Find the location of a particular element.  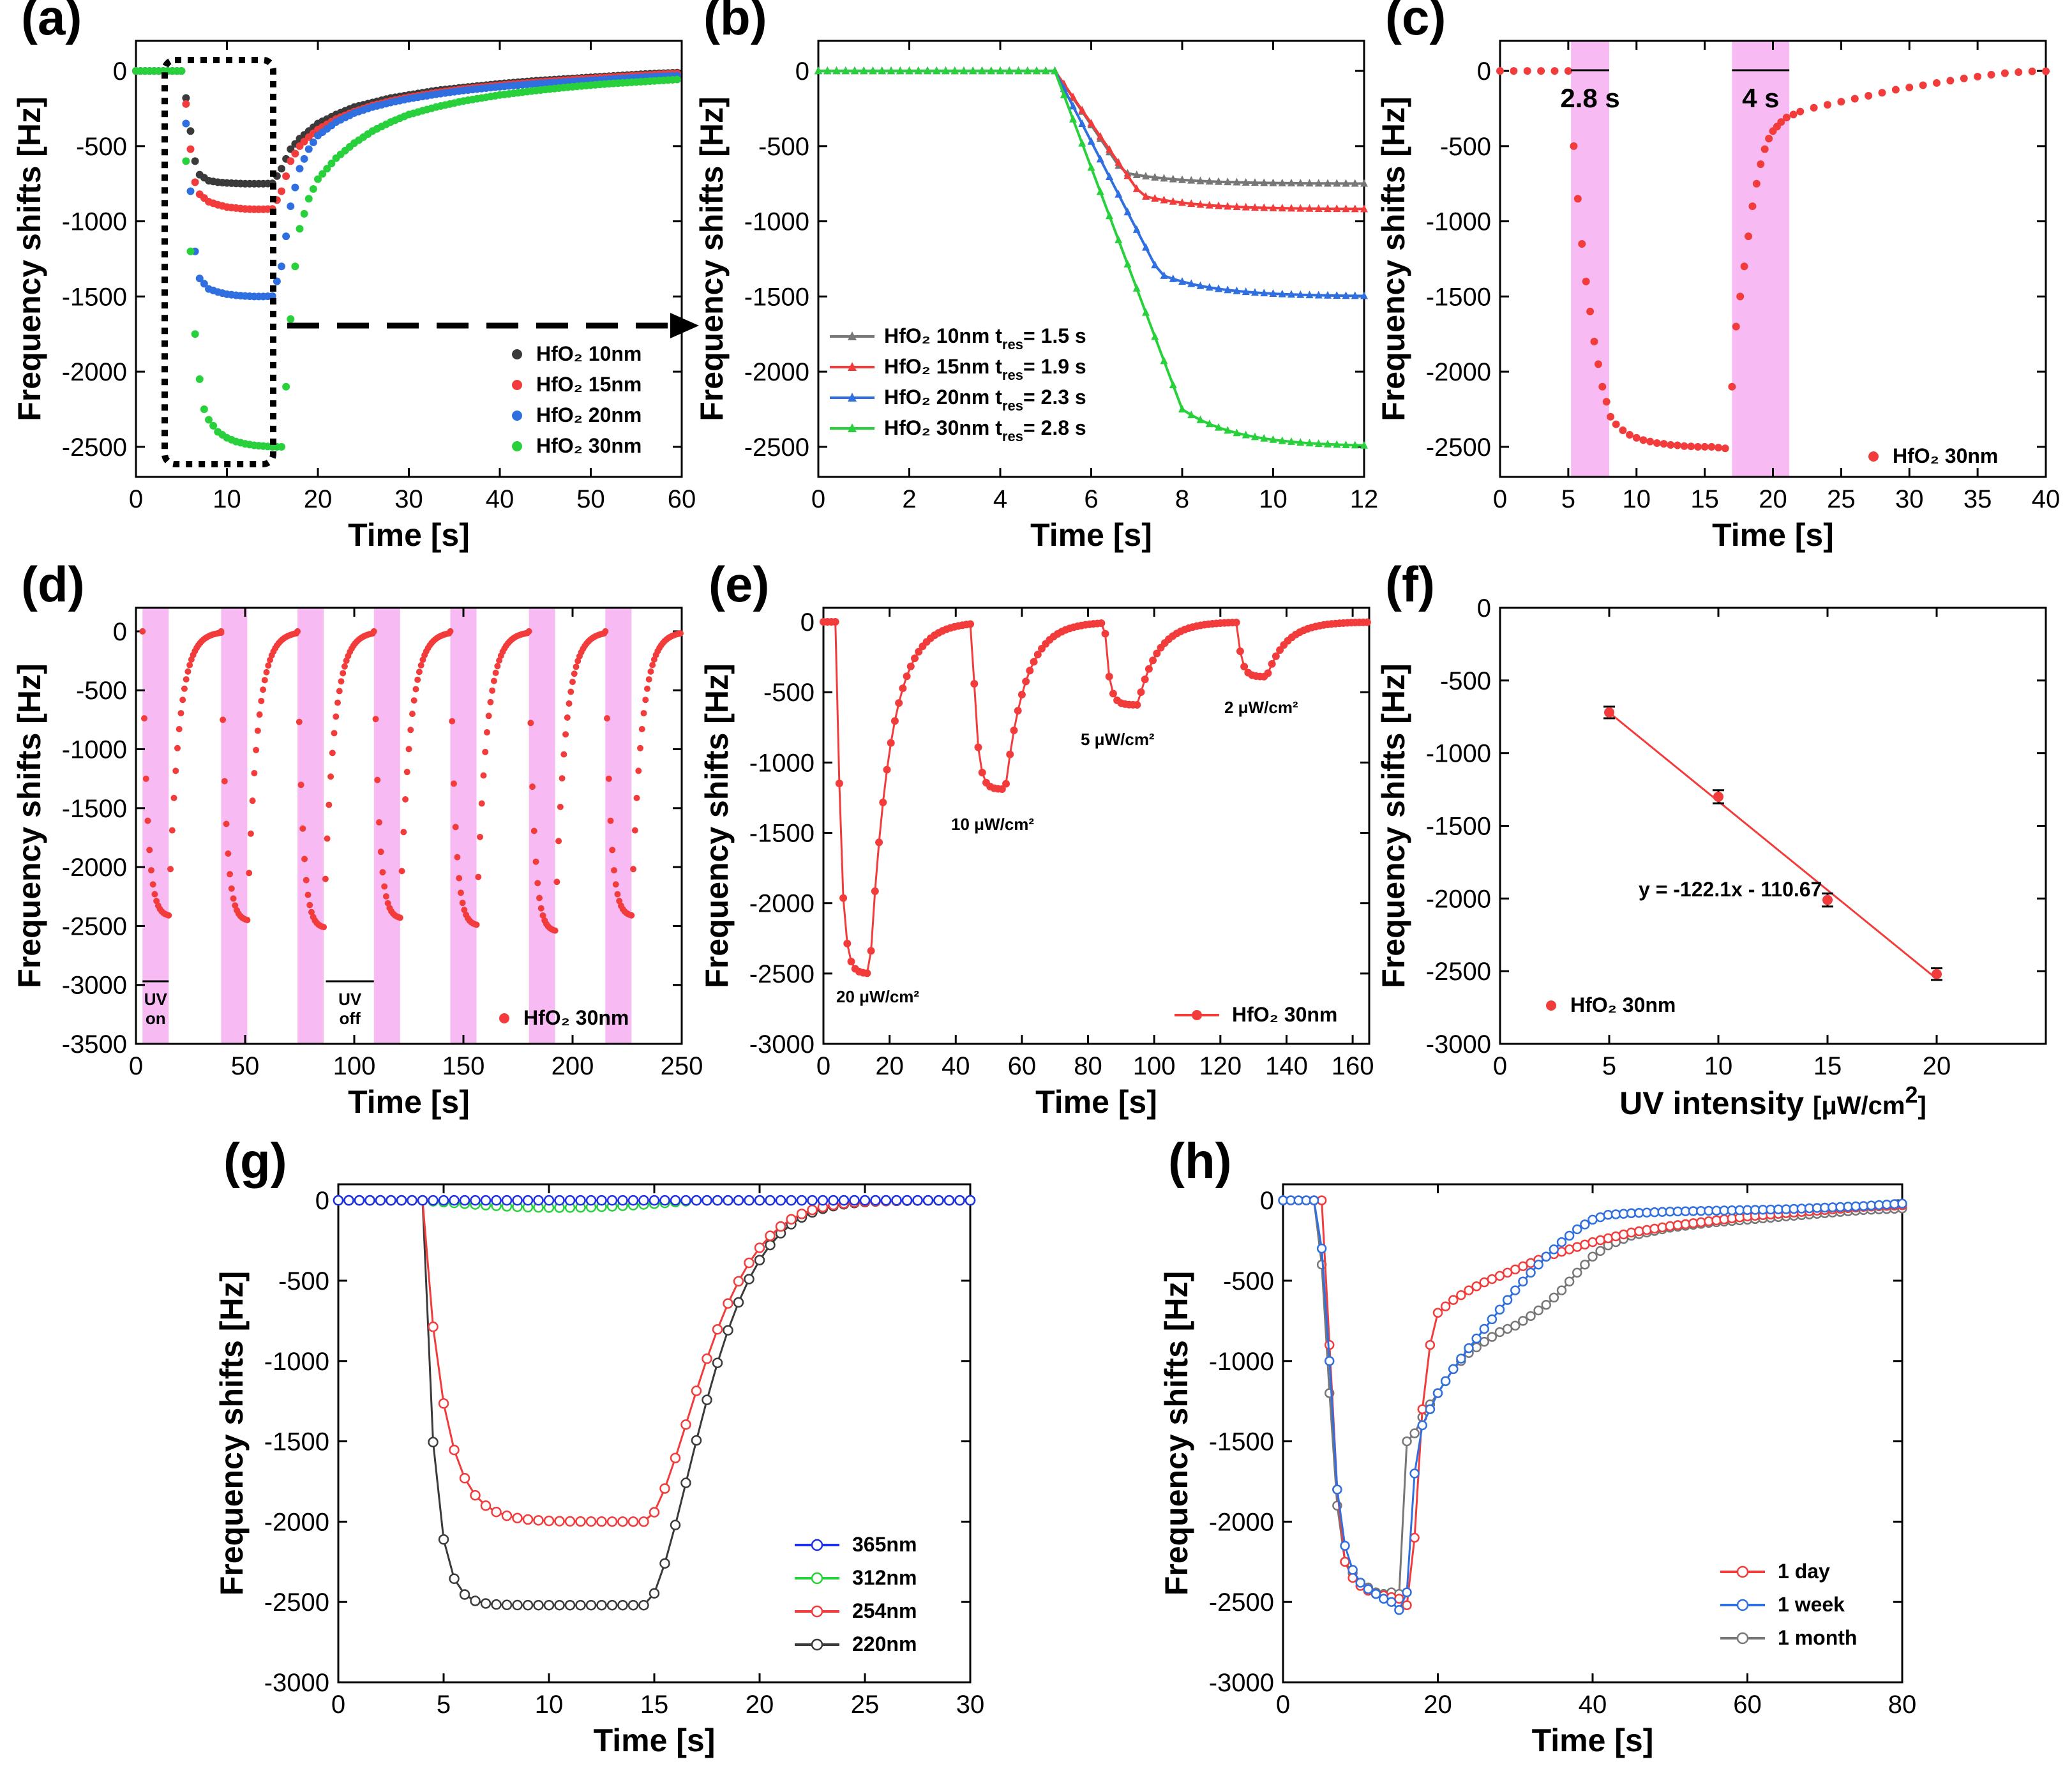

x-tick-label: 150 is located at coordinates (464, 1066).